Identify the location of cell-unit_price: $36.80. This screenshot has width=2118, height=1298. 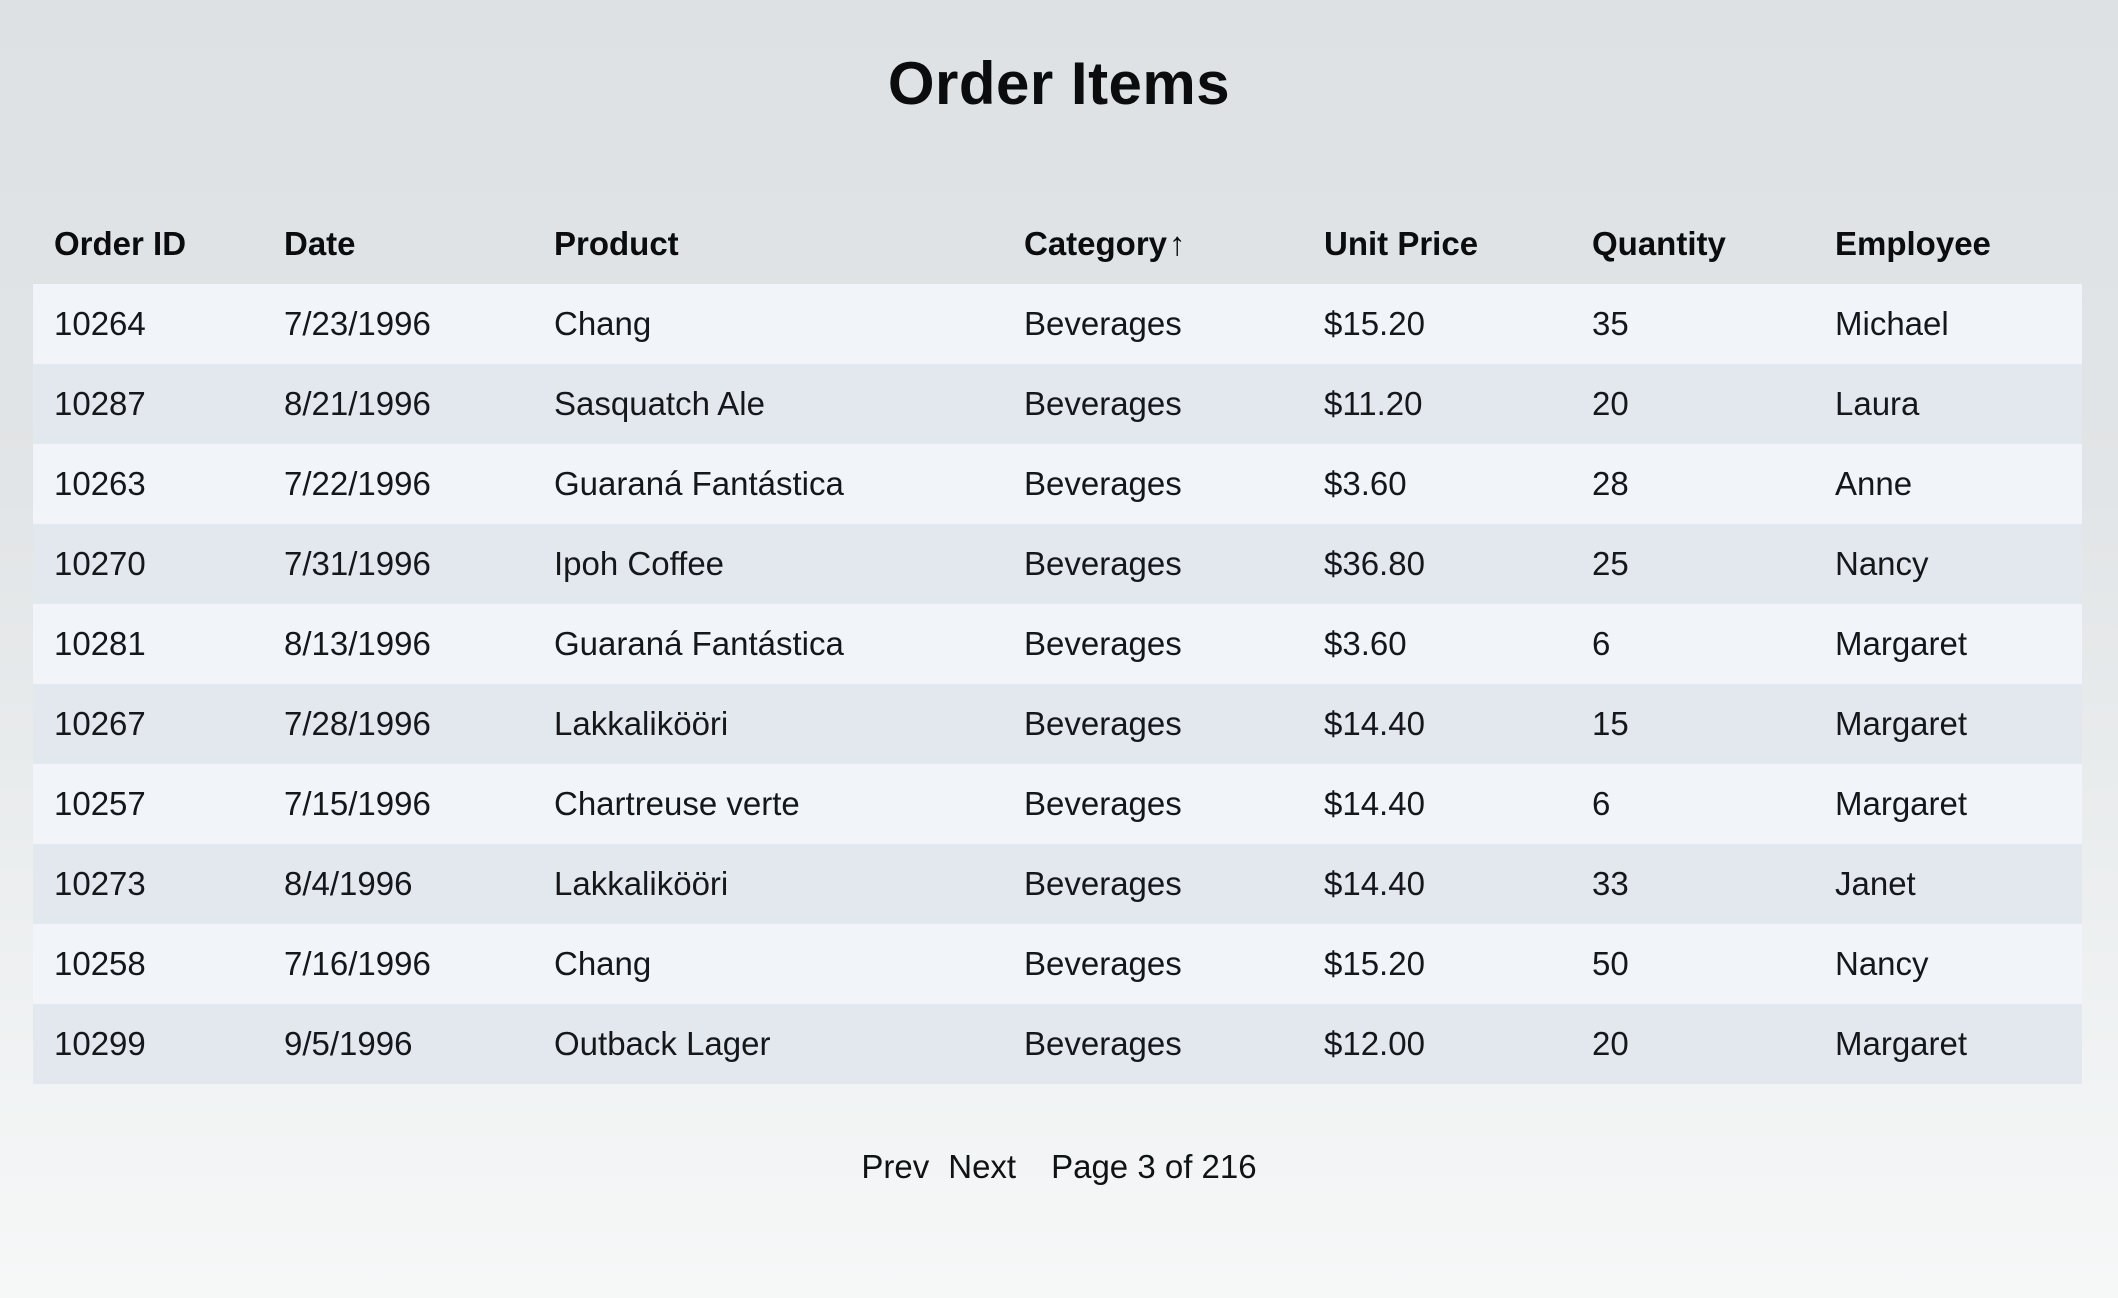
(1374, 564).